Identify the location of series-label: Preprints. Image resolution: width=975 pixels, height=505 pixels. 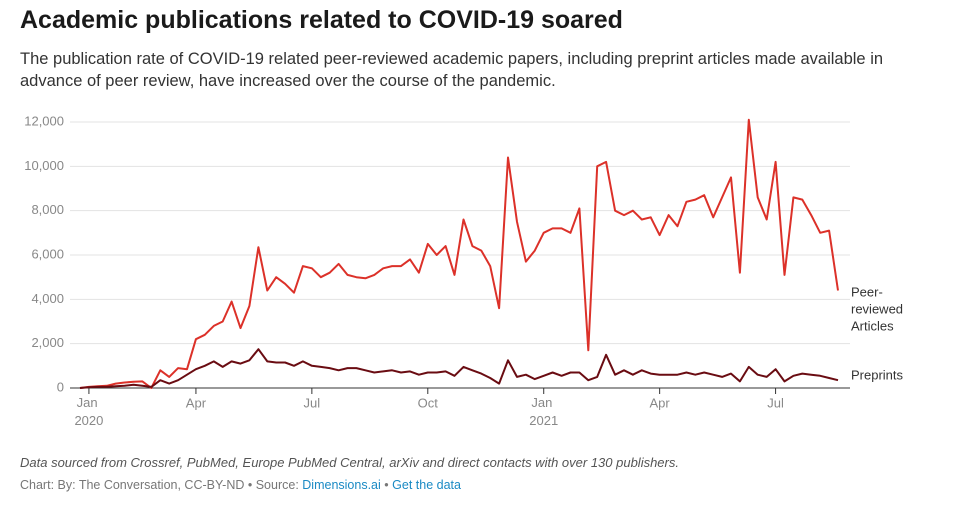
(877, 375).